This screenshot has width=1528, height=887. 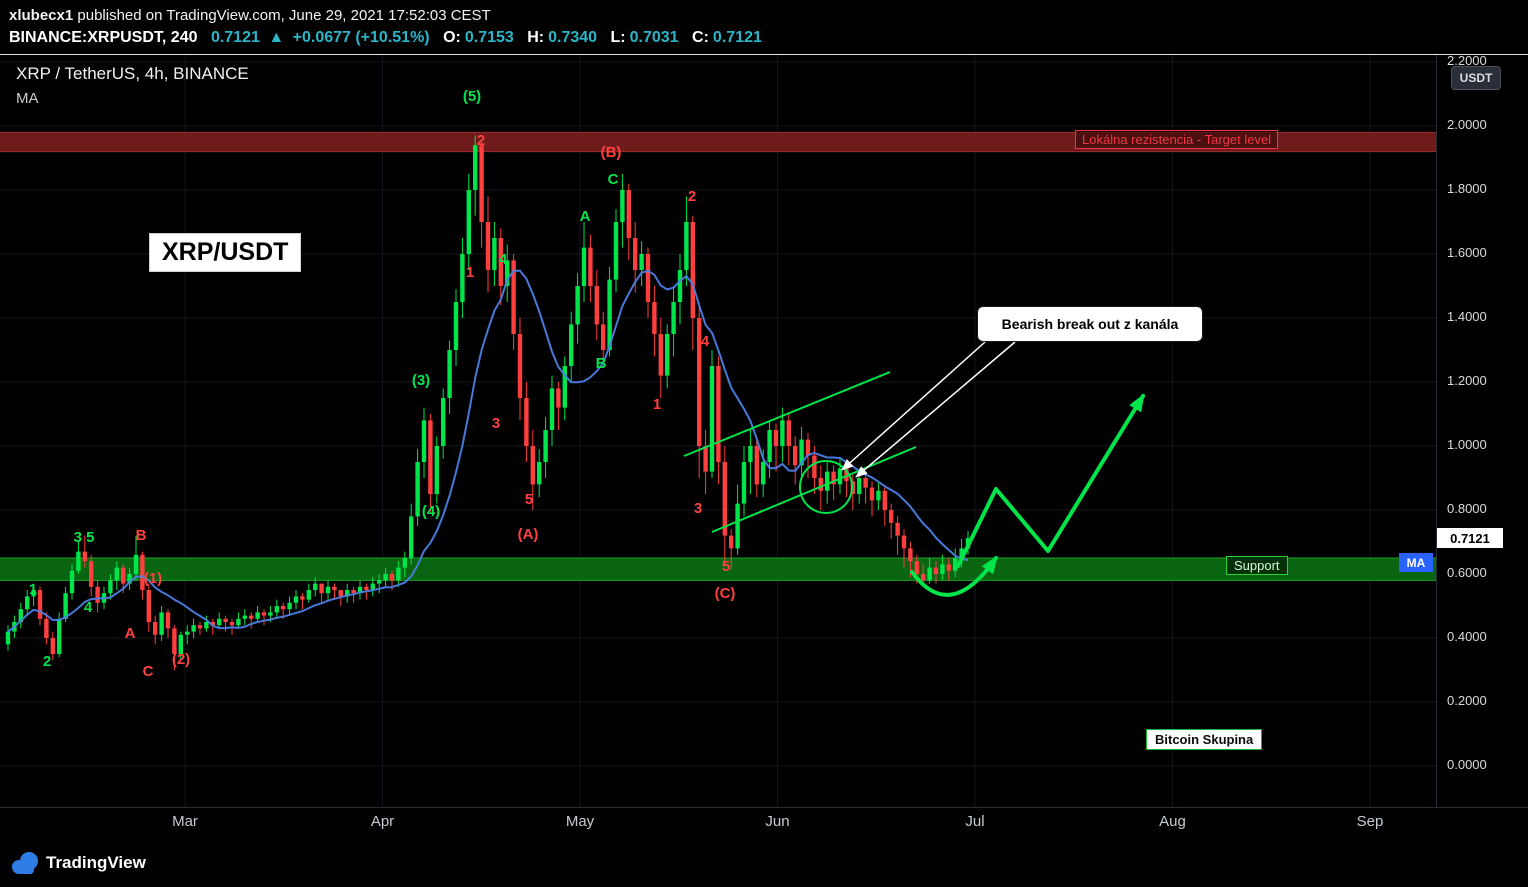 I want to click on tradingview-brand-text: TradingView, so click(x=96, y=862).